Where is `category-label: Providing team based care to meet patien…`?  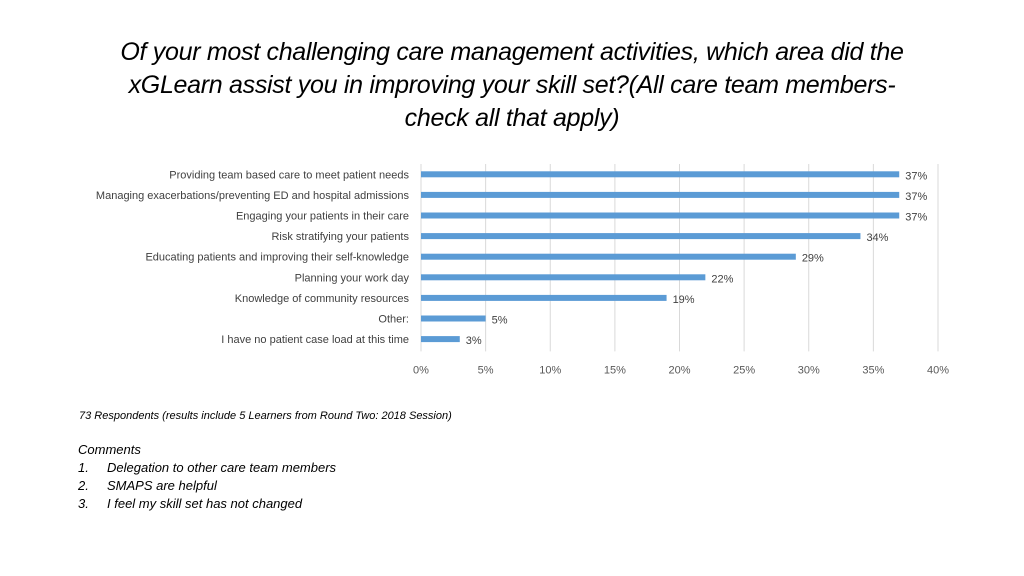 category-label: Providing team based care to meet patien… is located at coordinates (289, 175).